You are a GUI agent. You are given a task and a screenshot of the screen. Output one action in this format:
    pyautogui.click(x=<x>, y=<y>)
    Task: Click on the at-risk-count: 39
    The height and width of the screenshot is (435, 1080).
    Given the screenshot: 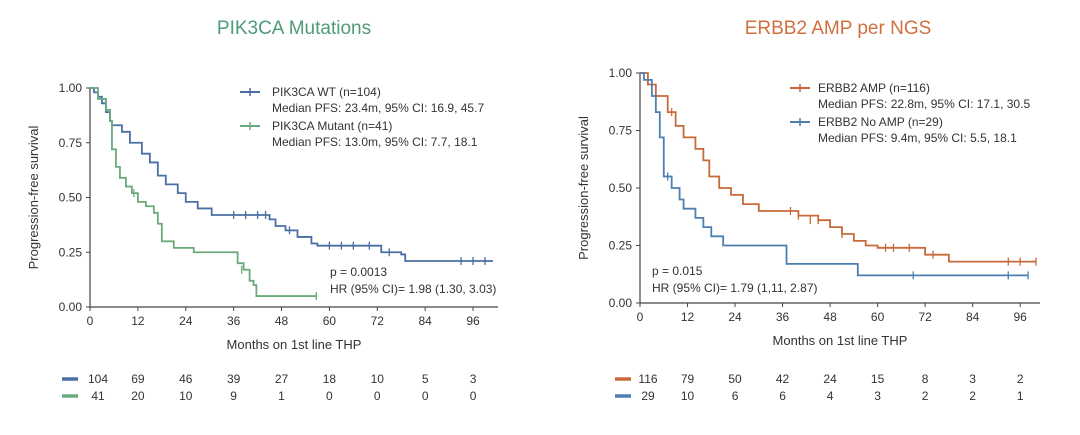 What is the action you would take?
    pyautogui.click(x=234, y=379)
    